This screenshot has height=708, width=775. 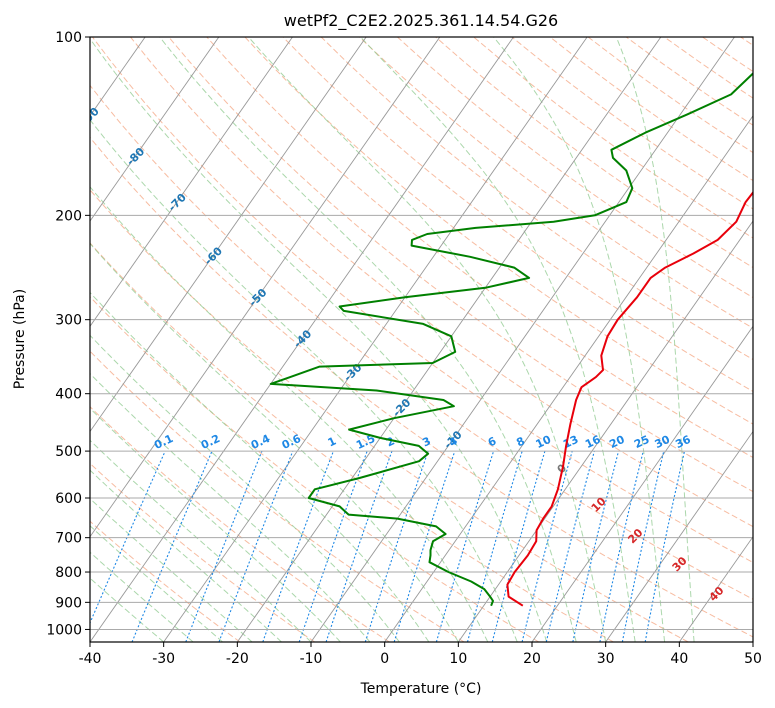 What do you see at coordinates (426, 441) in the screenshot?
I see `mixing-ratio-label: 3` at bounding box center [426, 441].